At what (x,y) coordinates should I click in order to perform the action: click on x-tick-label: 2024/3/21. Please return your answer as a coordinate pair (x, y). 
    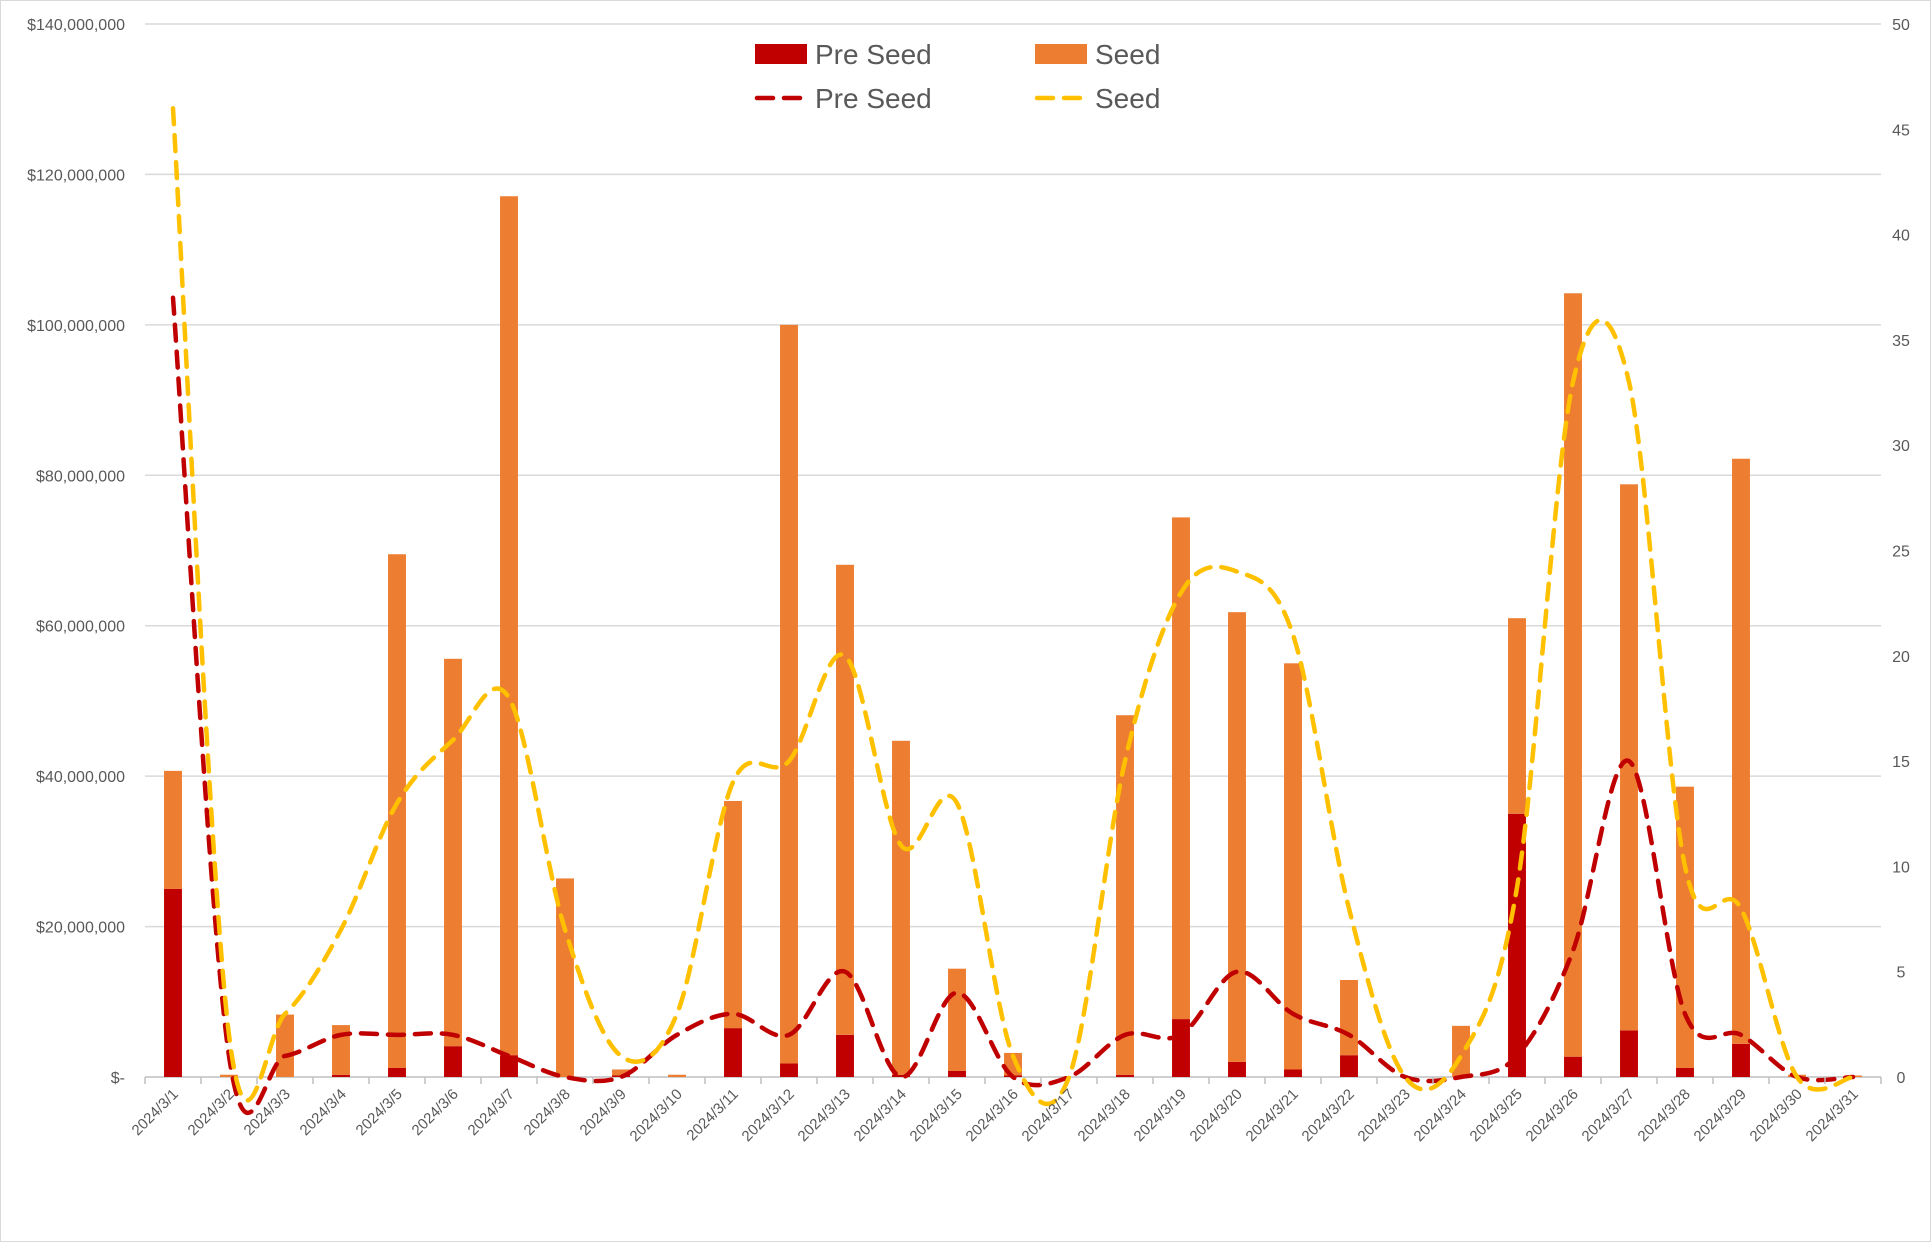
    Looking at the image, I should click on (1272, 1115).